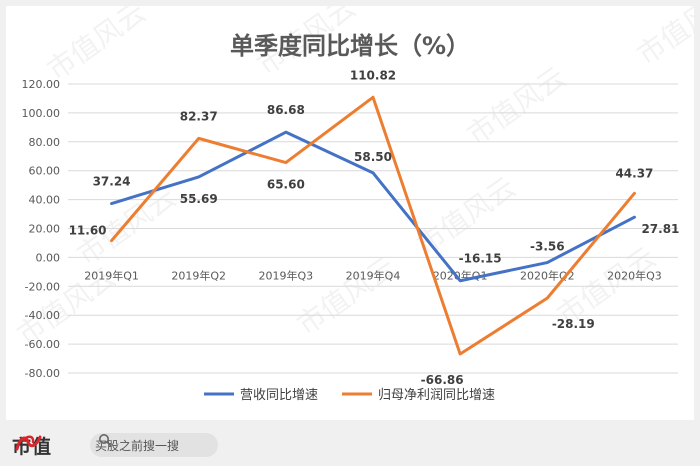 This screenshot has height=466, width=700. Describe the element at coordinates (286, 110) in the screenshot. I see `data-label: 86.68` at that location.